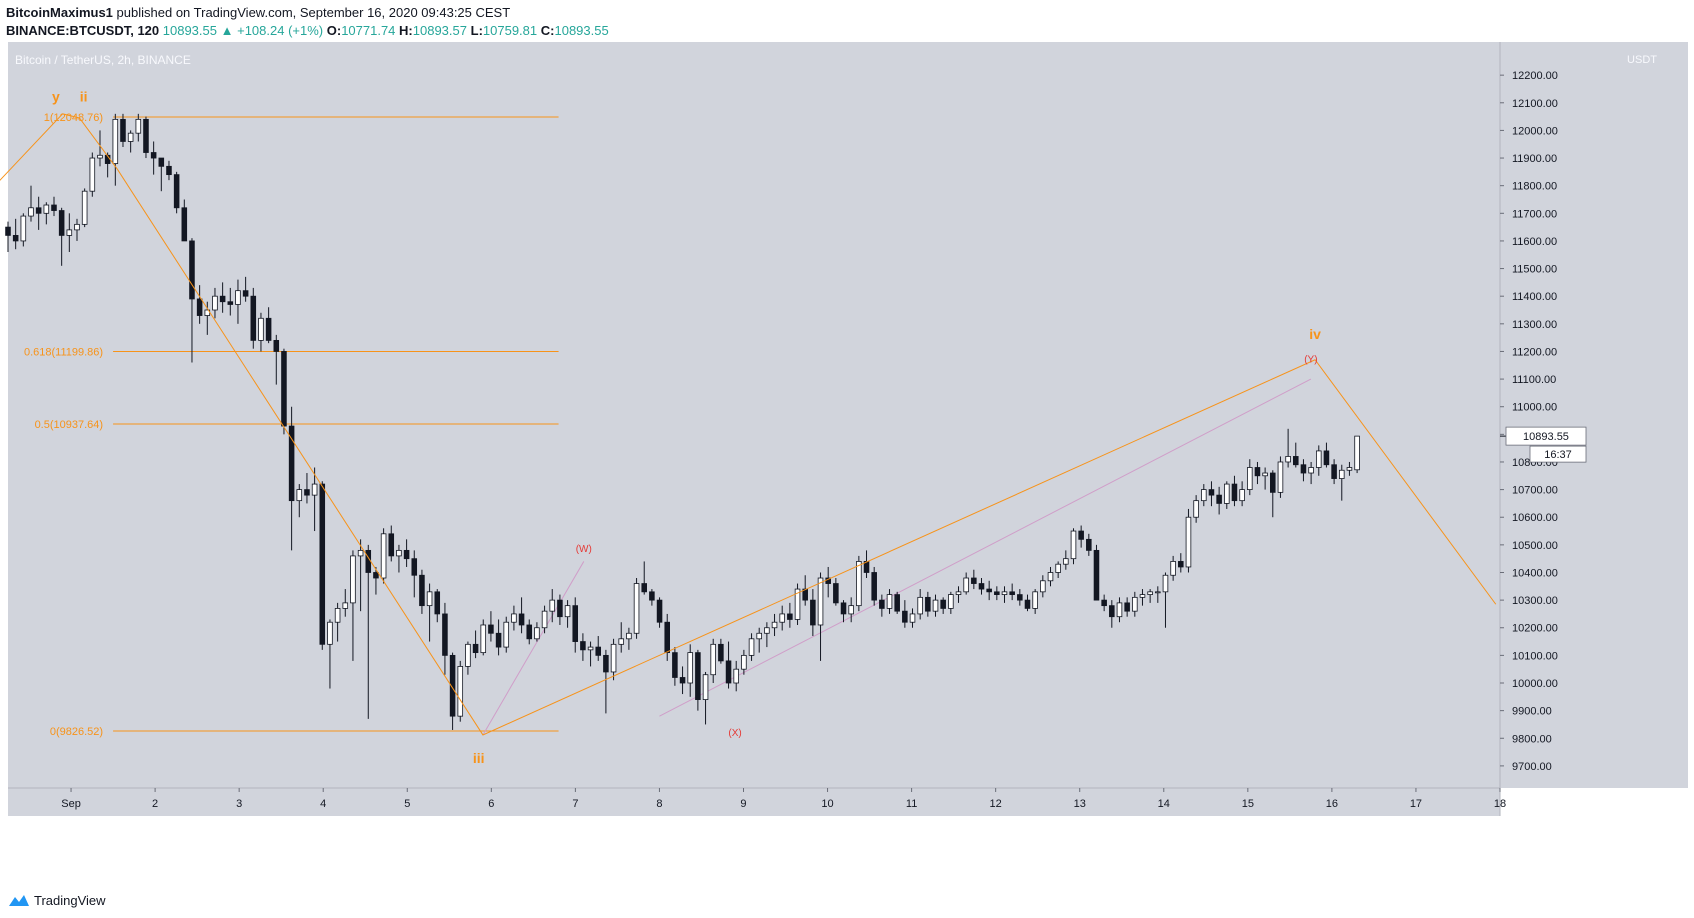 The height and width of the screenshot is (918, 1694). What do you see at coordinates (1535, 573) in the screenshot?
I see `y-tick-label: 10400.00` at bounding box center [1535, 573].